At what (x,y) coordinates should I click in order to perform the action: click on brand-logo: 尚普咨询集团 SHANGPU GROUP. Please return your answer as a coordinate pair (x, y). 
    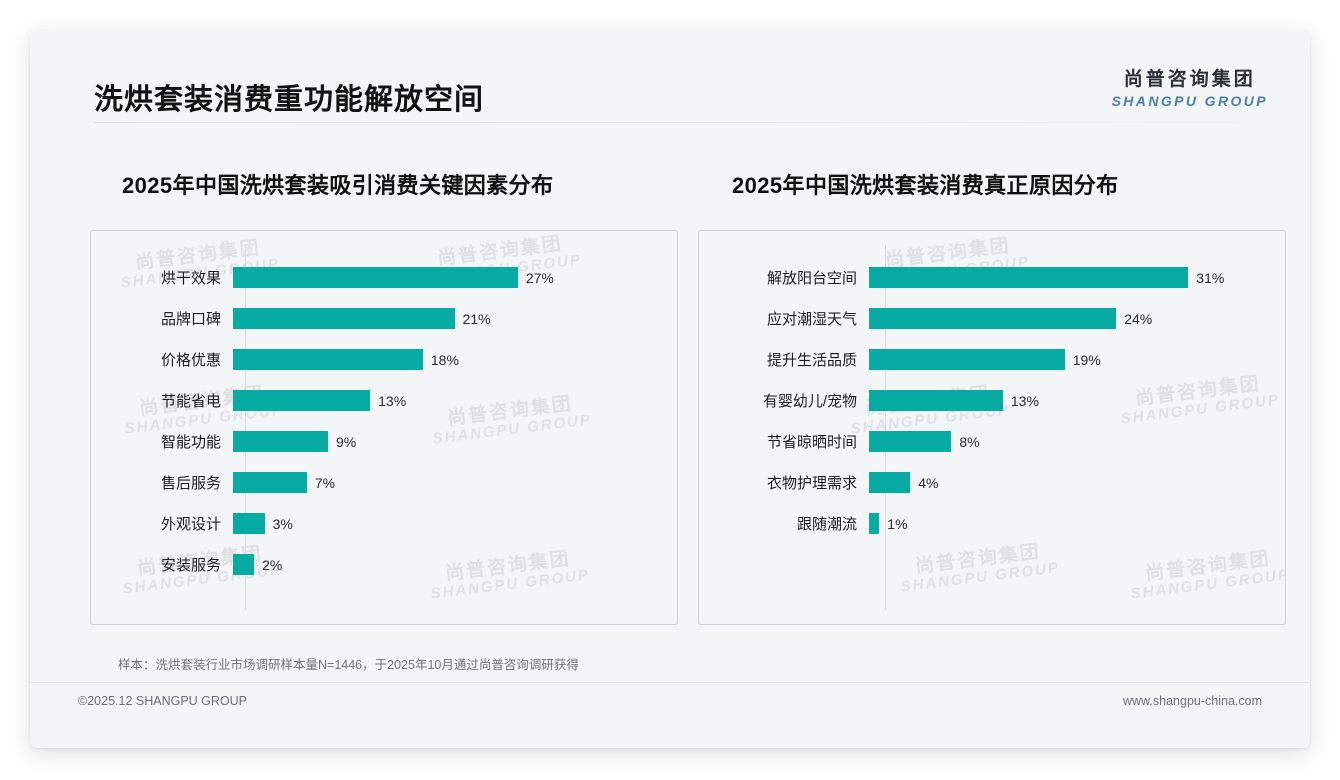
    Looking at the image, I should click on (1190, 89).